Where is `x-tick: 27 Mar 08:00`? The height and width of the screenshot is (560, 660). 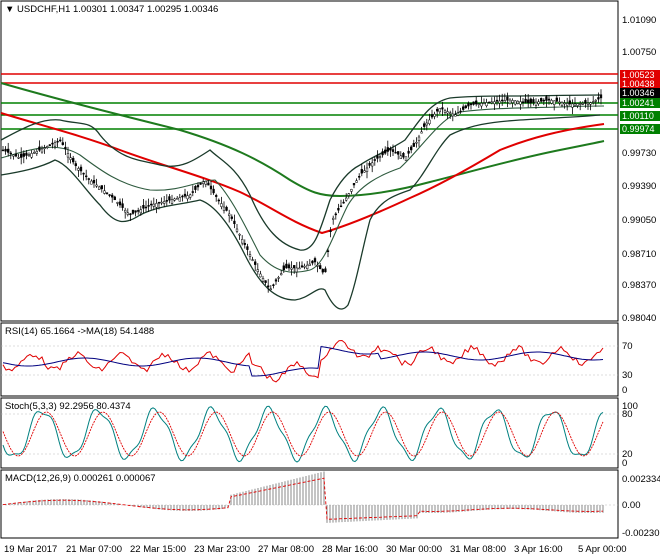 x-tick: 27 Mar 08:00 is located at coordinates (286, 549).